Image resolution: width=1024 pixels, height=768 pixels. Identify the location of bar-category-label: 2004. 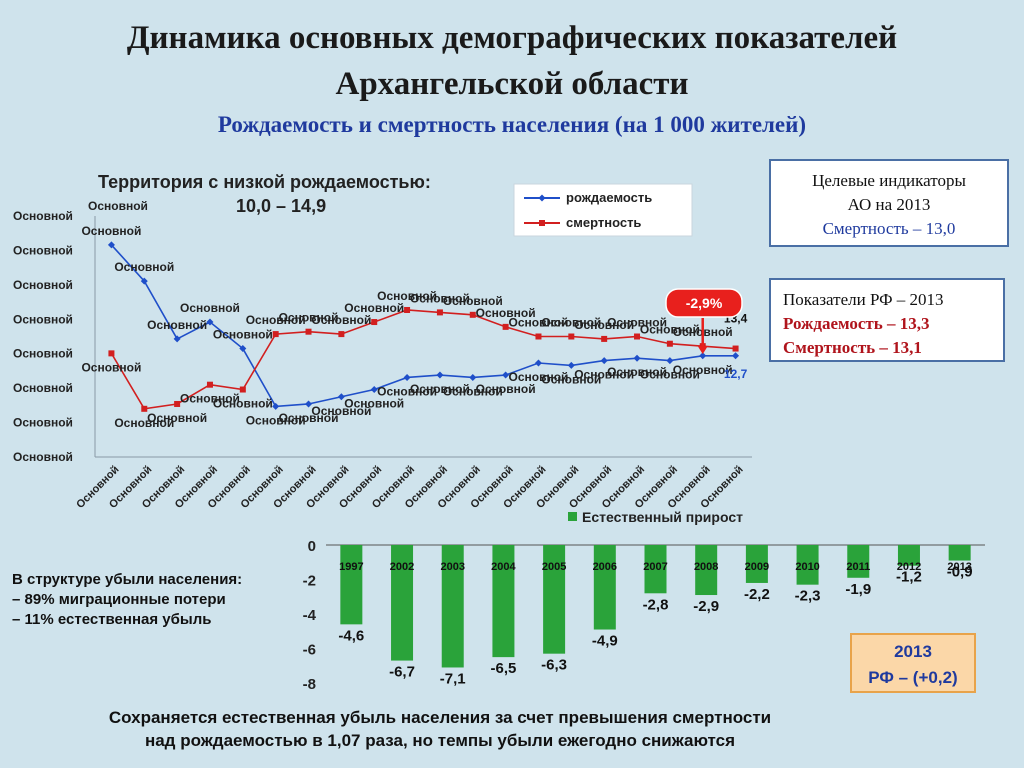
(503, 567).